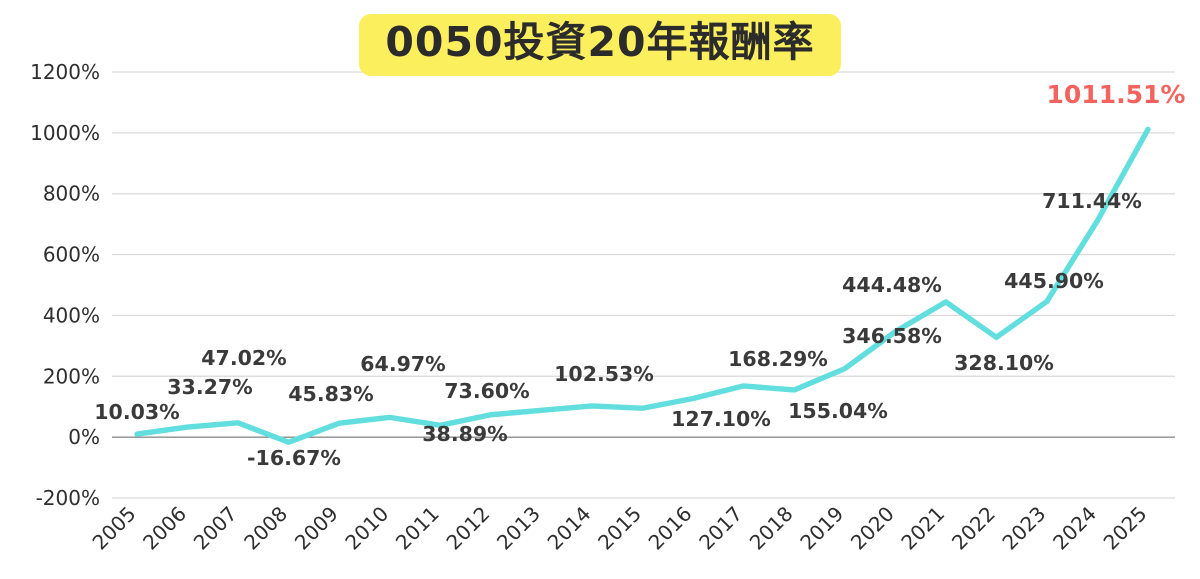 The image size is (1200, 579). Describe the element at coordinates (604, 374) in the screenshot. I see `data-label: 102.53%` at that location.